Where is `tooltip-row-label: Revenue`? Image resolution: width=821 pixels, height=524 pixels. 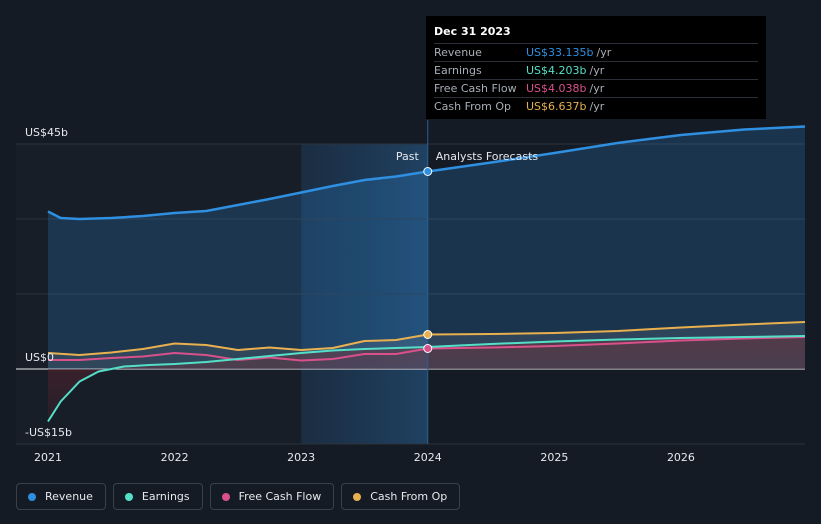
tooltip-row-label: Revenue is located at coordinates (458, 52).